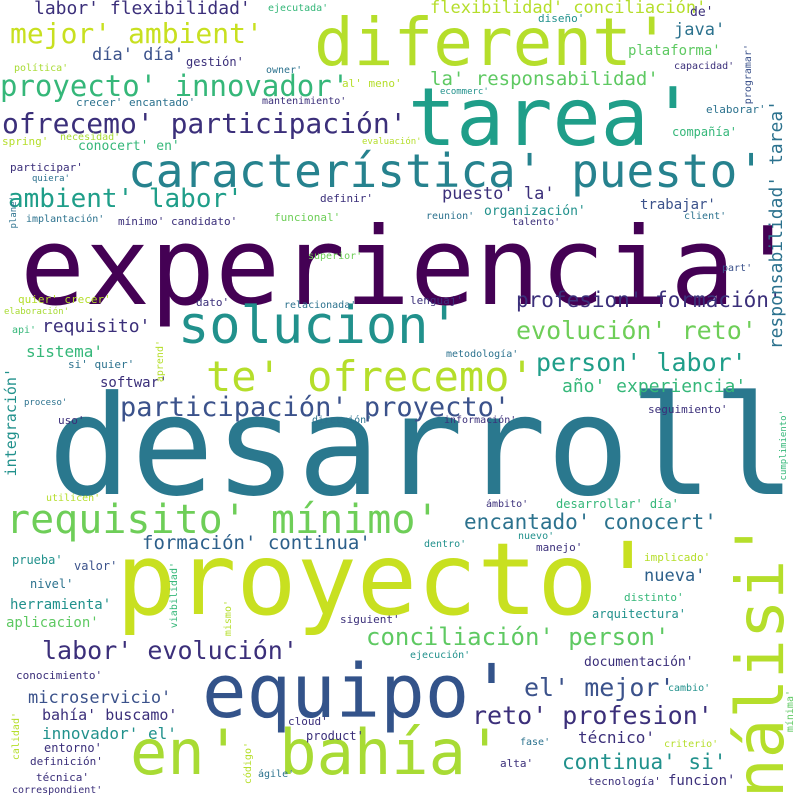  I want to click on word: aprend', so click(160, 361).